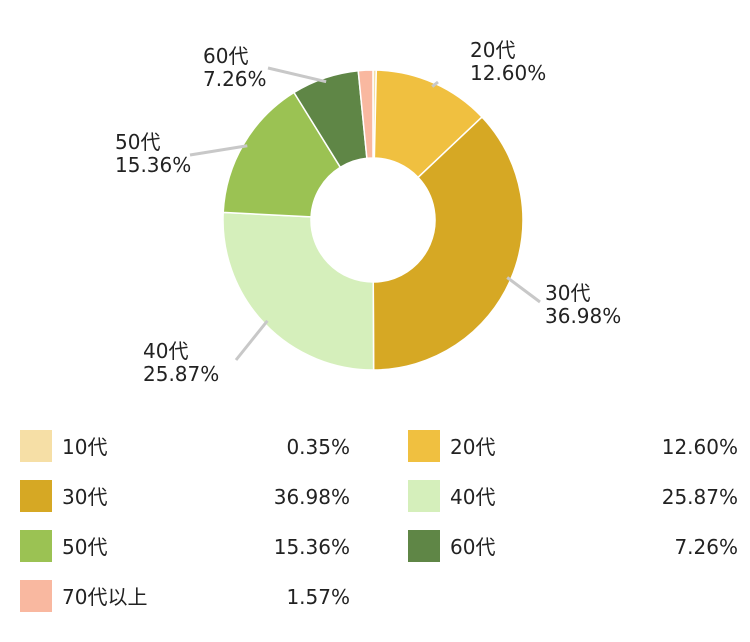  Describe the element at coordinates (699, 447) in the screenshot. I see `legend-value: 12.60%` at that location.